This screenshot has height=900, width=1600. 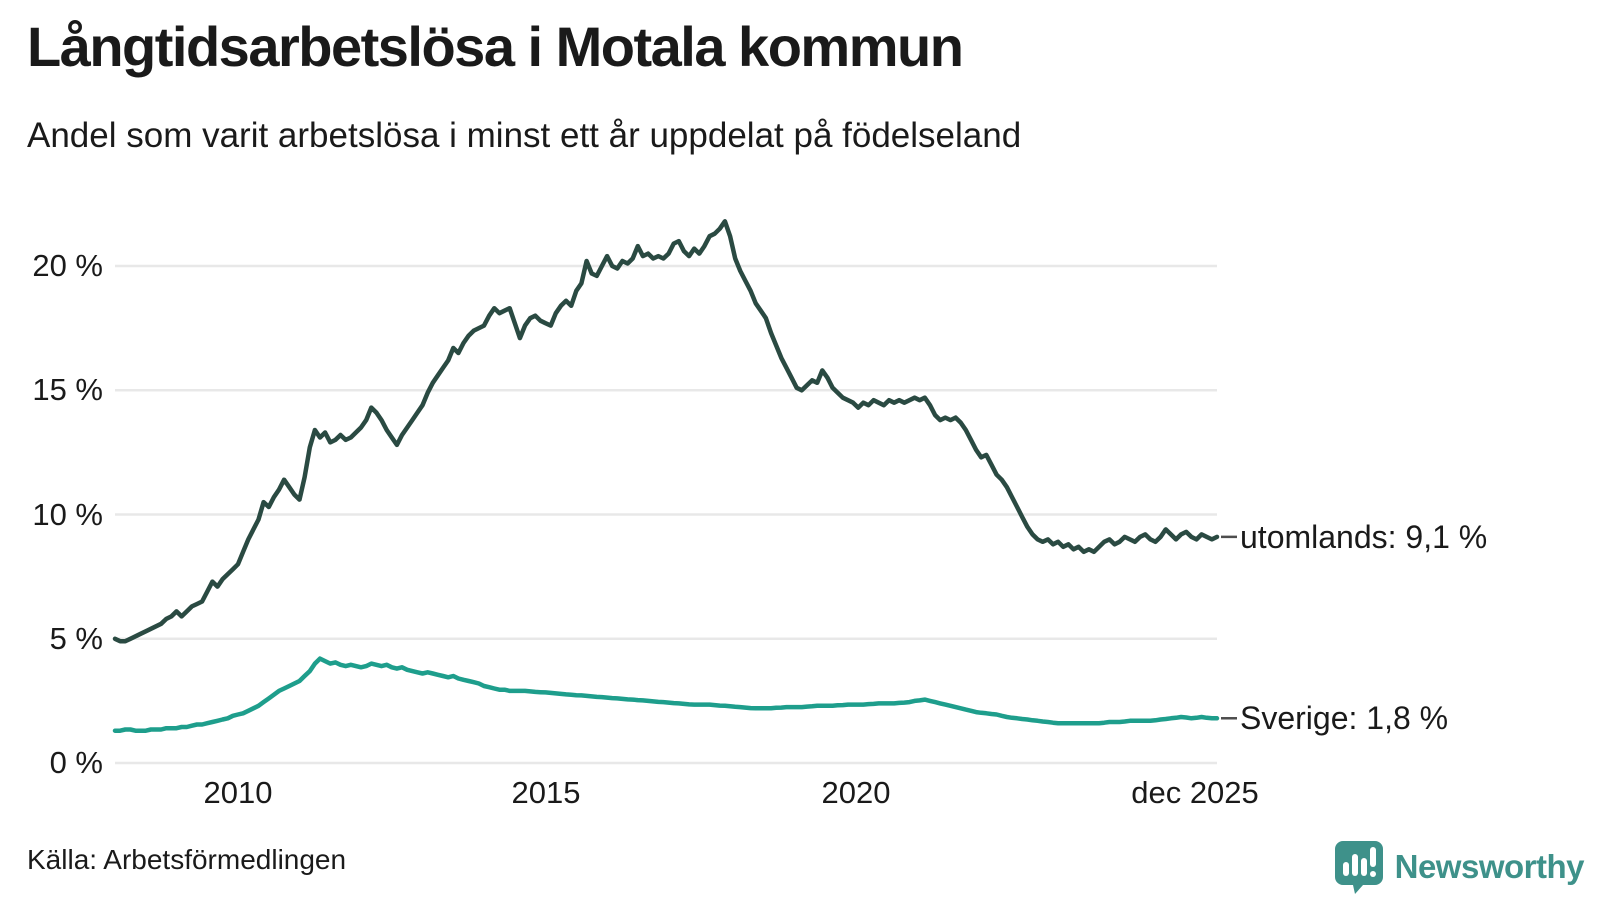 What do you see at coordinates (1489, 866) in the screenshot?
I see `newsworthy-wordmark: Newsworthy` at bounding box center [1489, 866].